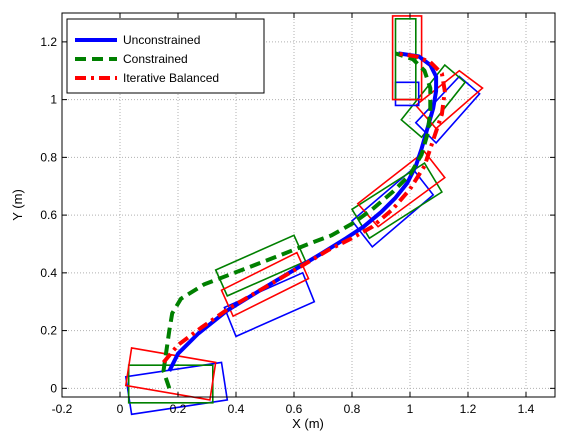  What do you see at coordinates (352, 409) in the screenshot?
I see `x-tick-label: 0.8` at bounding box center [352, 409].